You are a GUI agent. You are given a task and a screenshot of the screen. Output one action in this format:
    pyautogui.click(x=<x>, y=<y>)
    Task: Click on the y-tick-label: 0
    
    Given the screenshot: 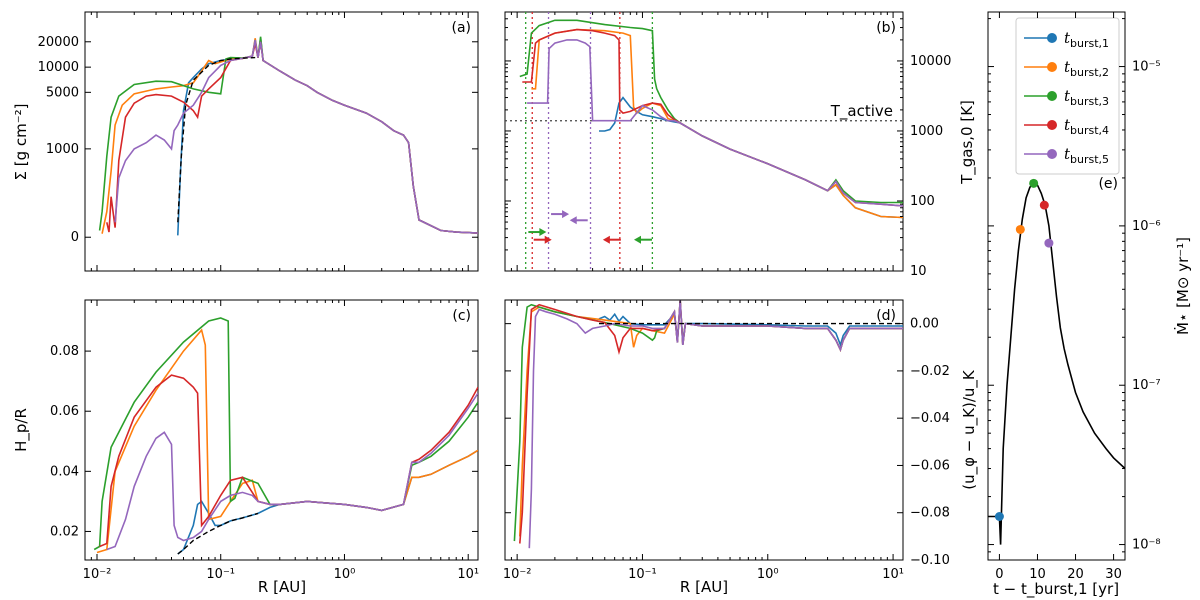 What is the action you would take?
    pyautogui.click(x=75, y=237)
    